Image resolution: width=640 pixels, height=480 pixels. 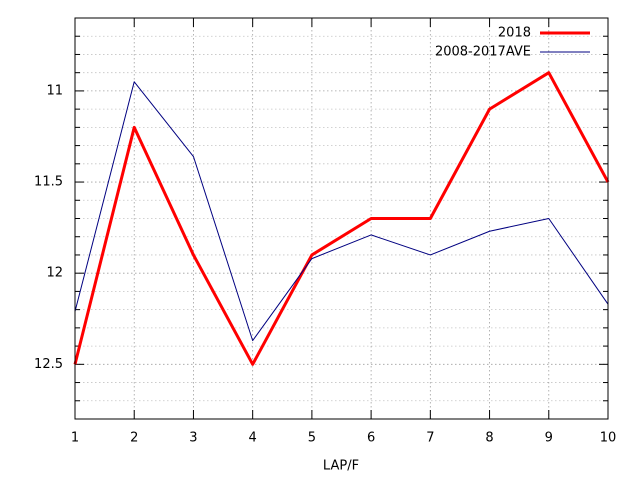 I want to click on y-tick-label: 12.5, so click(x=48, y=364).